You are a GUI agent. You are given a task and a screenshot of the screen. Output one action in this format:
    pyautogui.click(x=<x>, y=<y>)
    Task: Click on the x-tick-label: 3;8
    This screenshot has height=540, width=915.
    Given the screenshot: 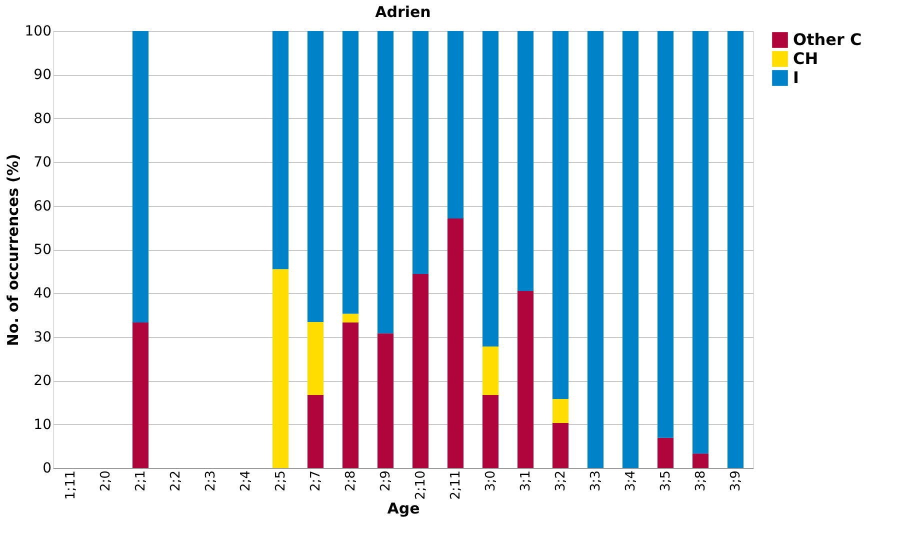 What is the action you would take?
    pyautogui.click(x=701, y=481)
    